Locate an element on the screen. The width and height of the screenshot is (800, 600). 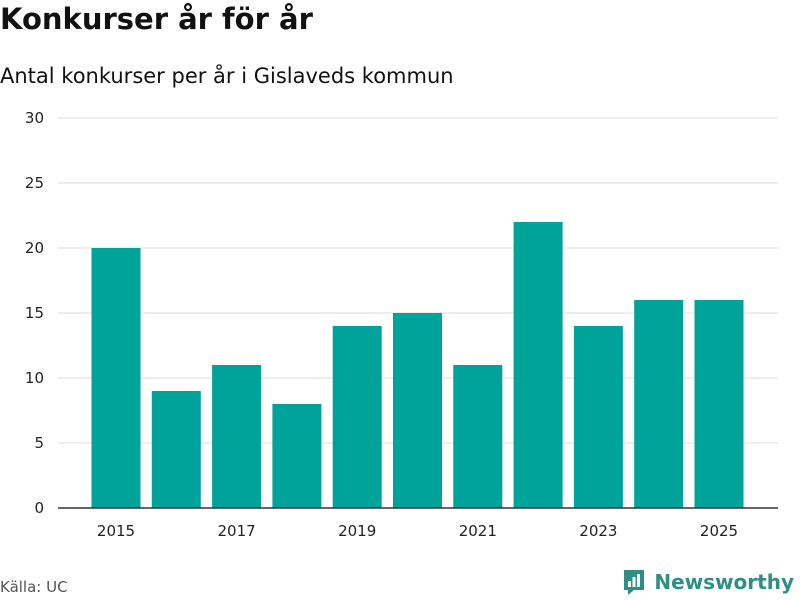
x-tick-label-2017: 2017 is located at coordinates (237, 531).